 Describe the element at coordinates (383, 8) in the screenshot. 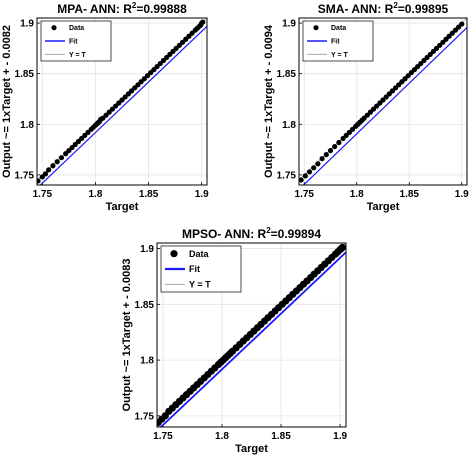

I see `chart-title: SMA- ANN: R2=0.99895` at that location.